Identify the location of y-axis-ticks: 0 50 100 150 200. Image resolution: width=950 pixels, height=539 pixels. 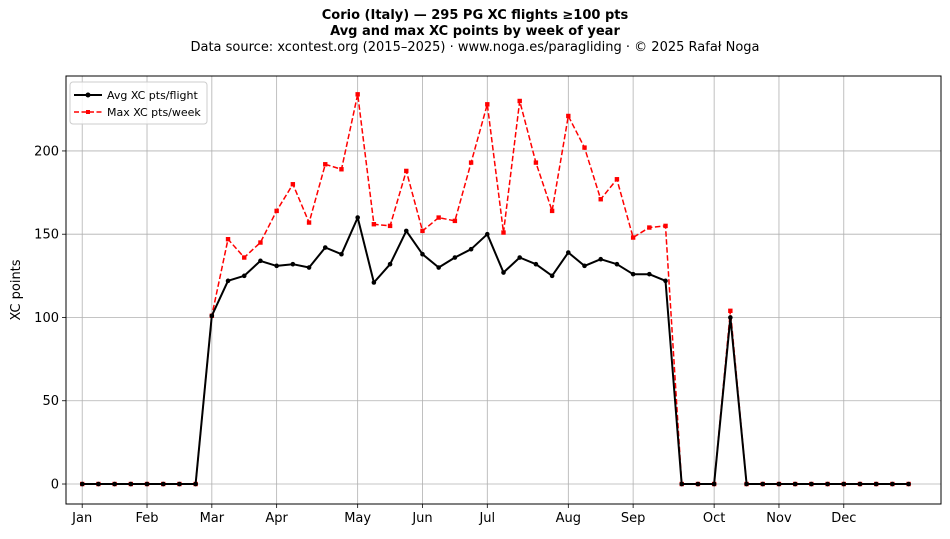
(50, 318).